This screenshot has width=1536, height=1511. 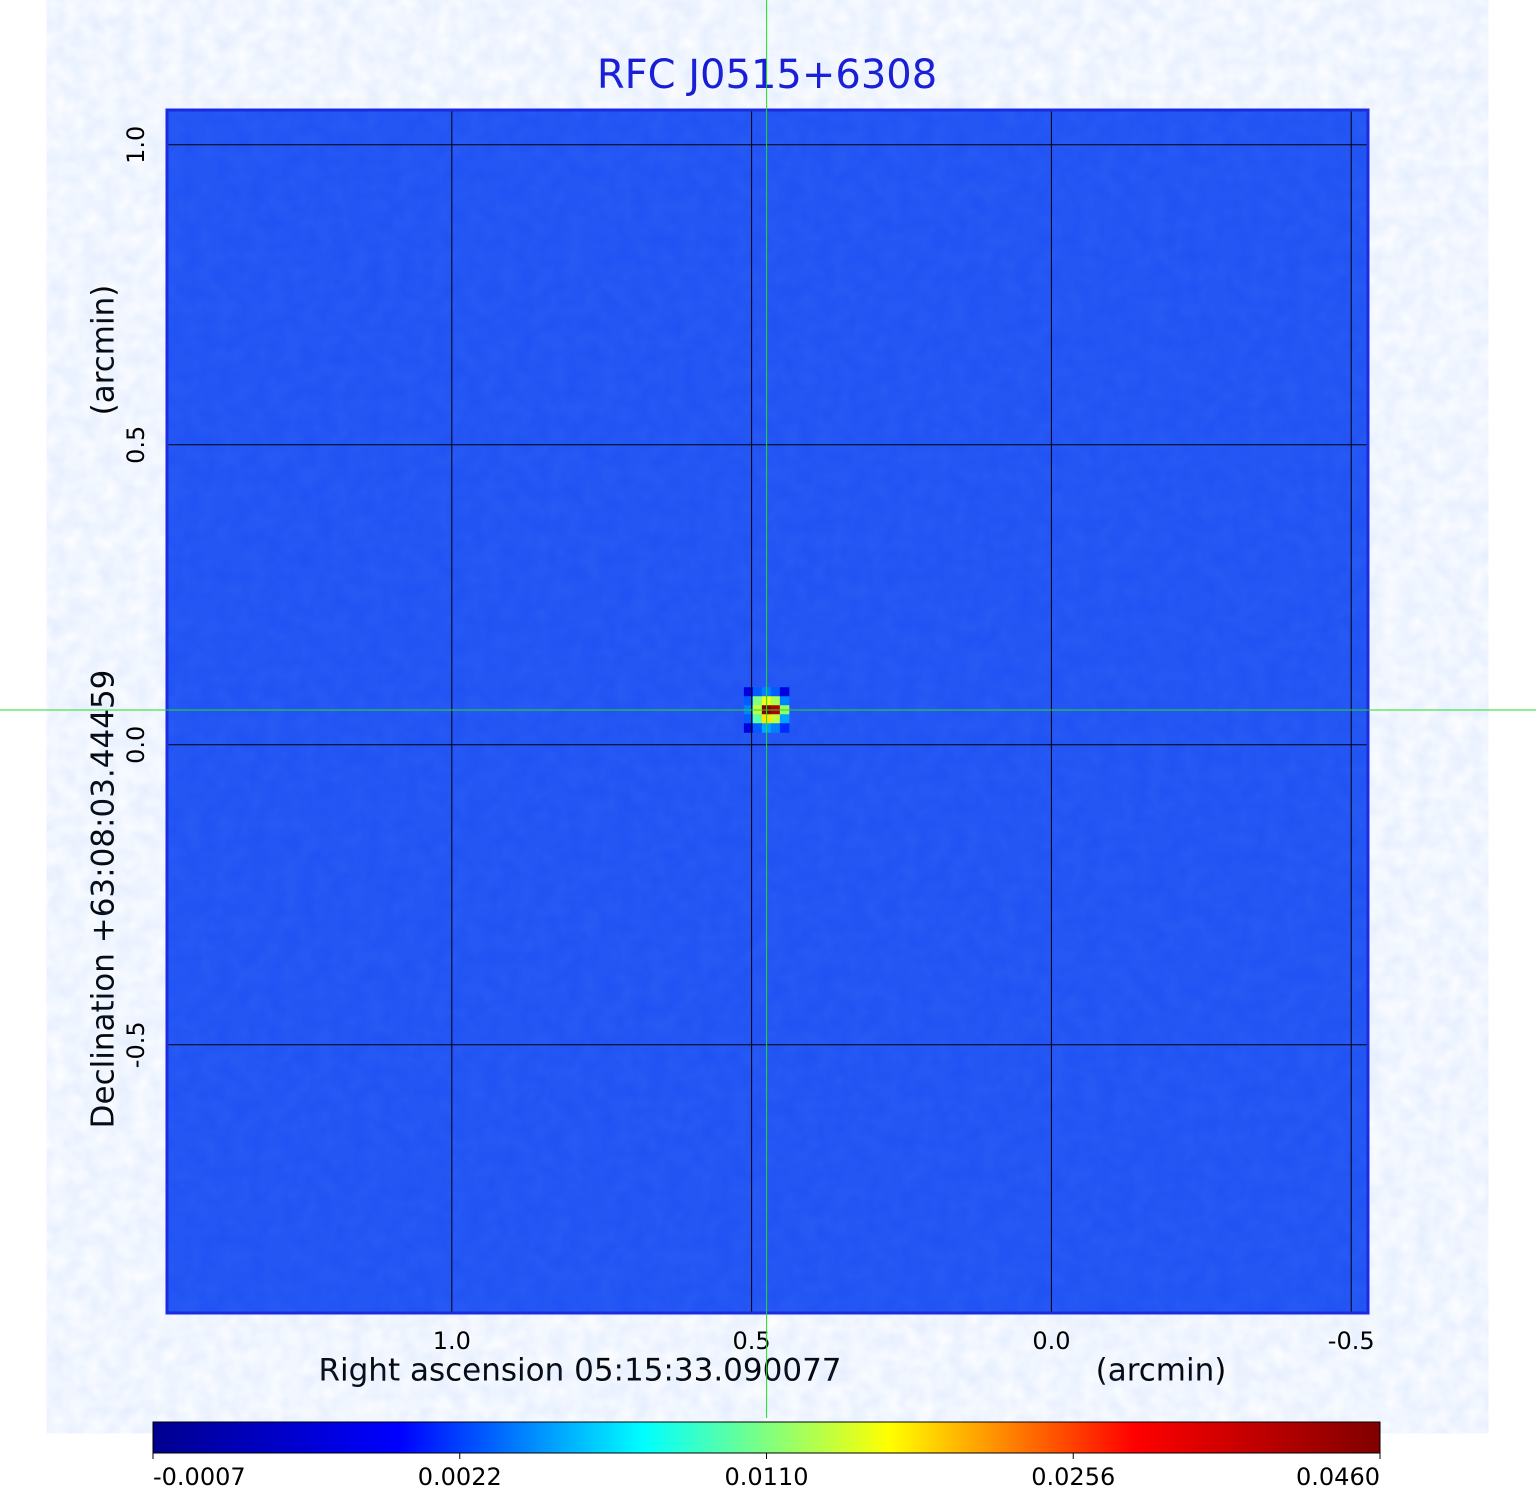 What do you see at coordinates (136, 745) in the screenshot?
I see `y-tick-label: 0.0` at bounding box center [136, 745].